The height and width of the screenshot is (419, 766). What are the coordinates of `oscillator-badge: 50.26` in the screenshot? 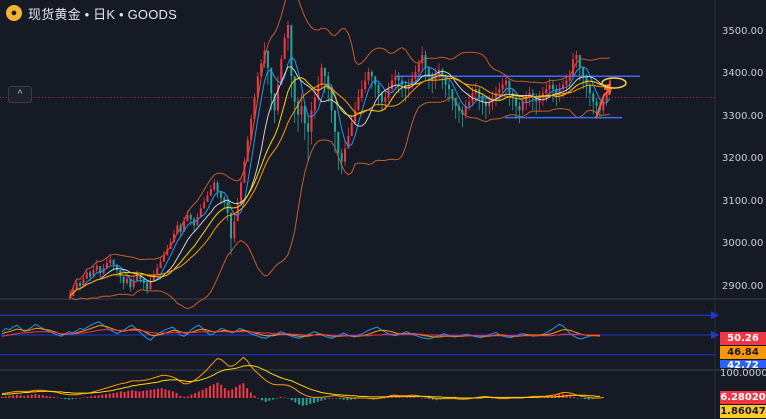 It's located at (743, 338).